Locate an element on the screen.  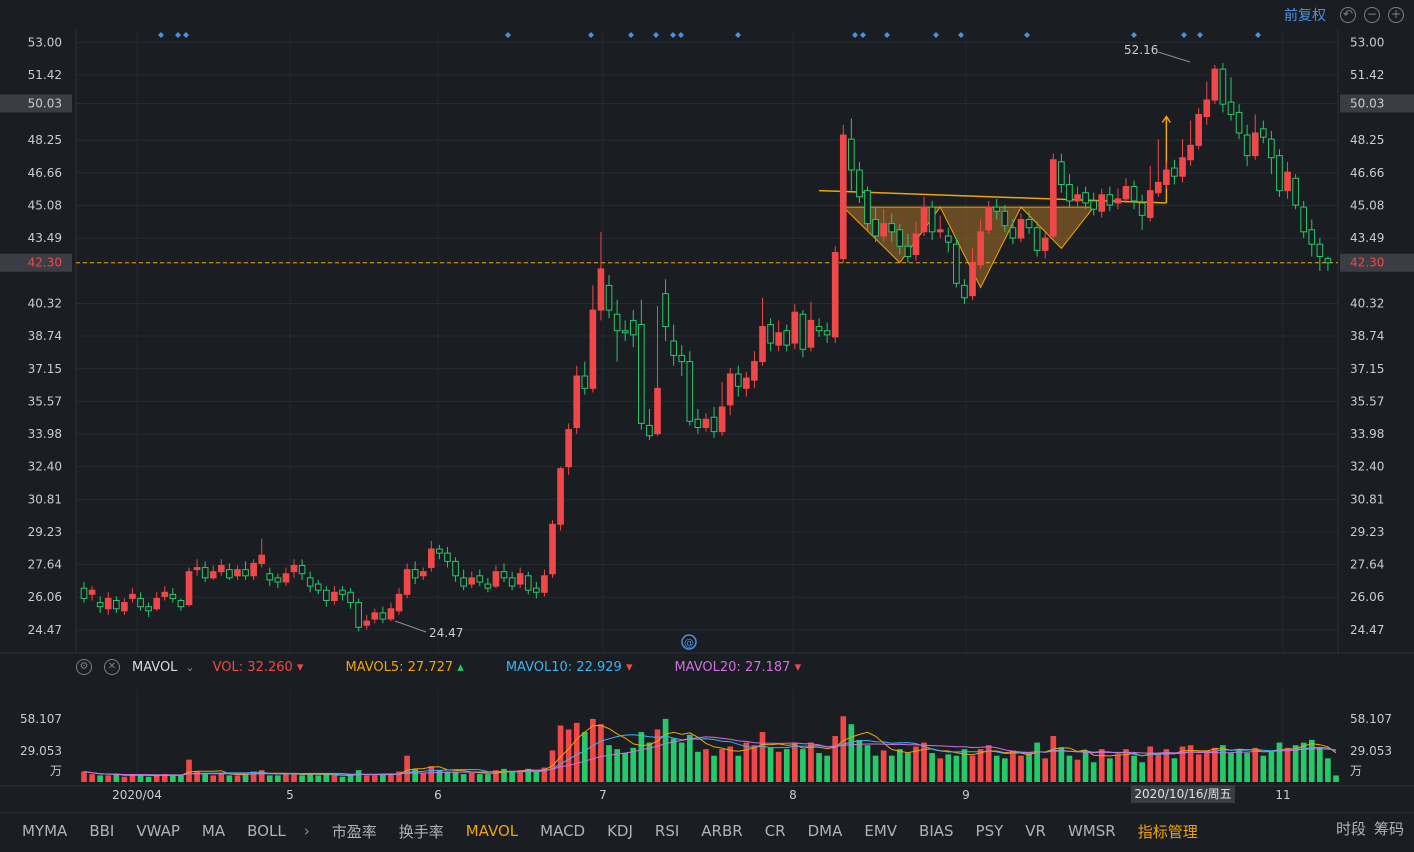
price-label-right: 30.81 is located at coordinates (1367, 499).